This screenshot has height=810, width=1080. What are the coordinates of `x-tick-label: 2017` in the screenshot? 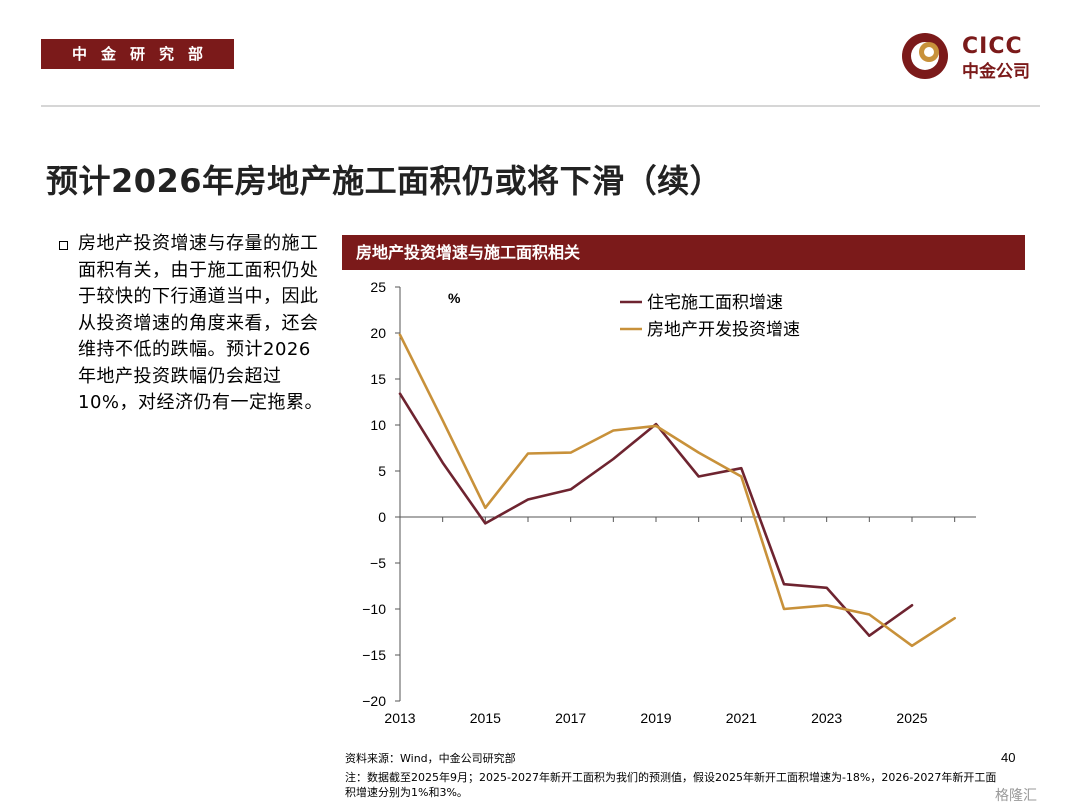 It's located at (570, 718).